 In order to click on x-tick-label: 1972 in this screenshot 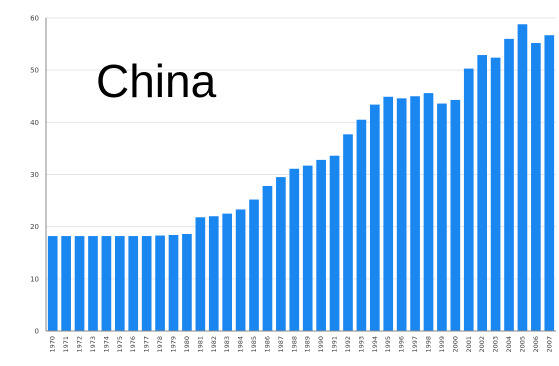, I will do `click(80, 344)`.